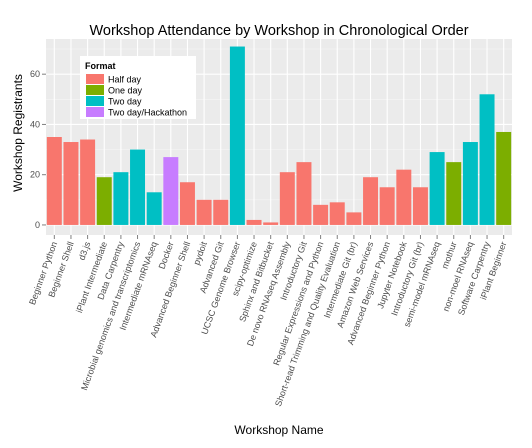  Describe the element at coordinates (100, 66) in the screenshot. I see `legend-title: Format` at that location.